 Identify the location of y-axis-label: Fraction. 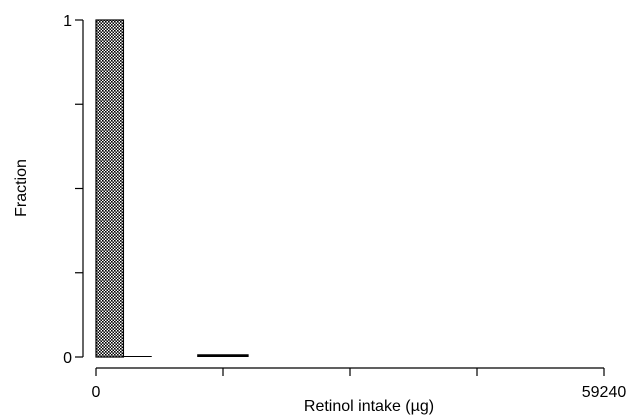
(21, 188).